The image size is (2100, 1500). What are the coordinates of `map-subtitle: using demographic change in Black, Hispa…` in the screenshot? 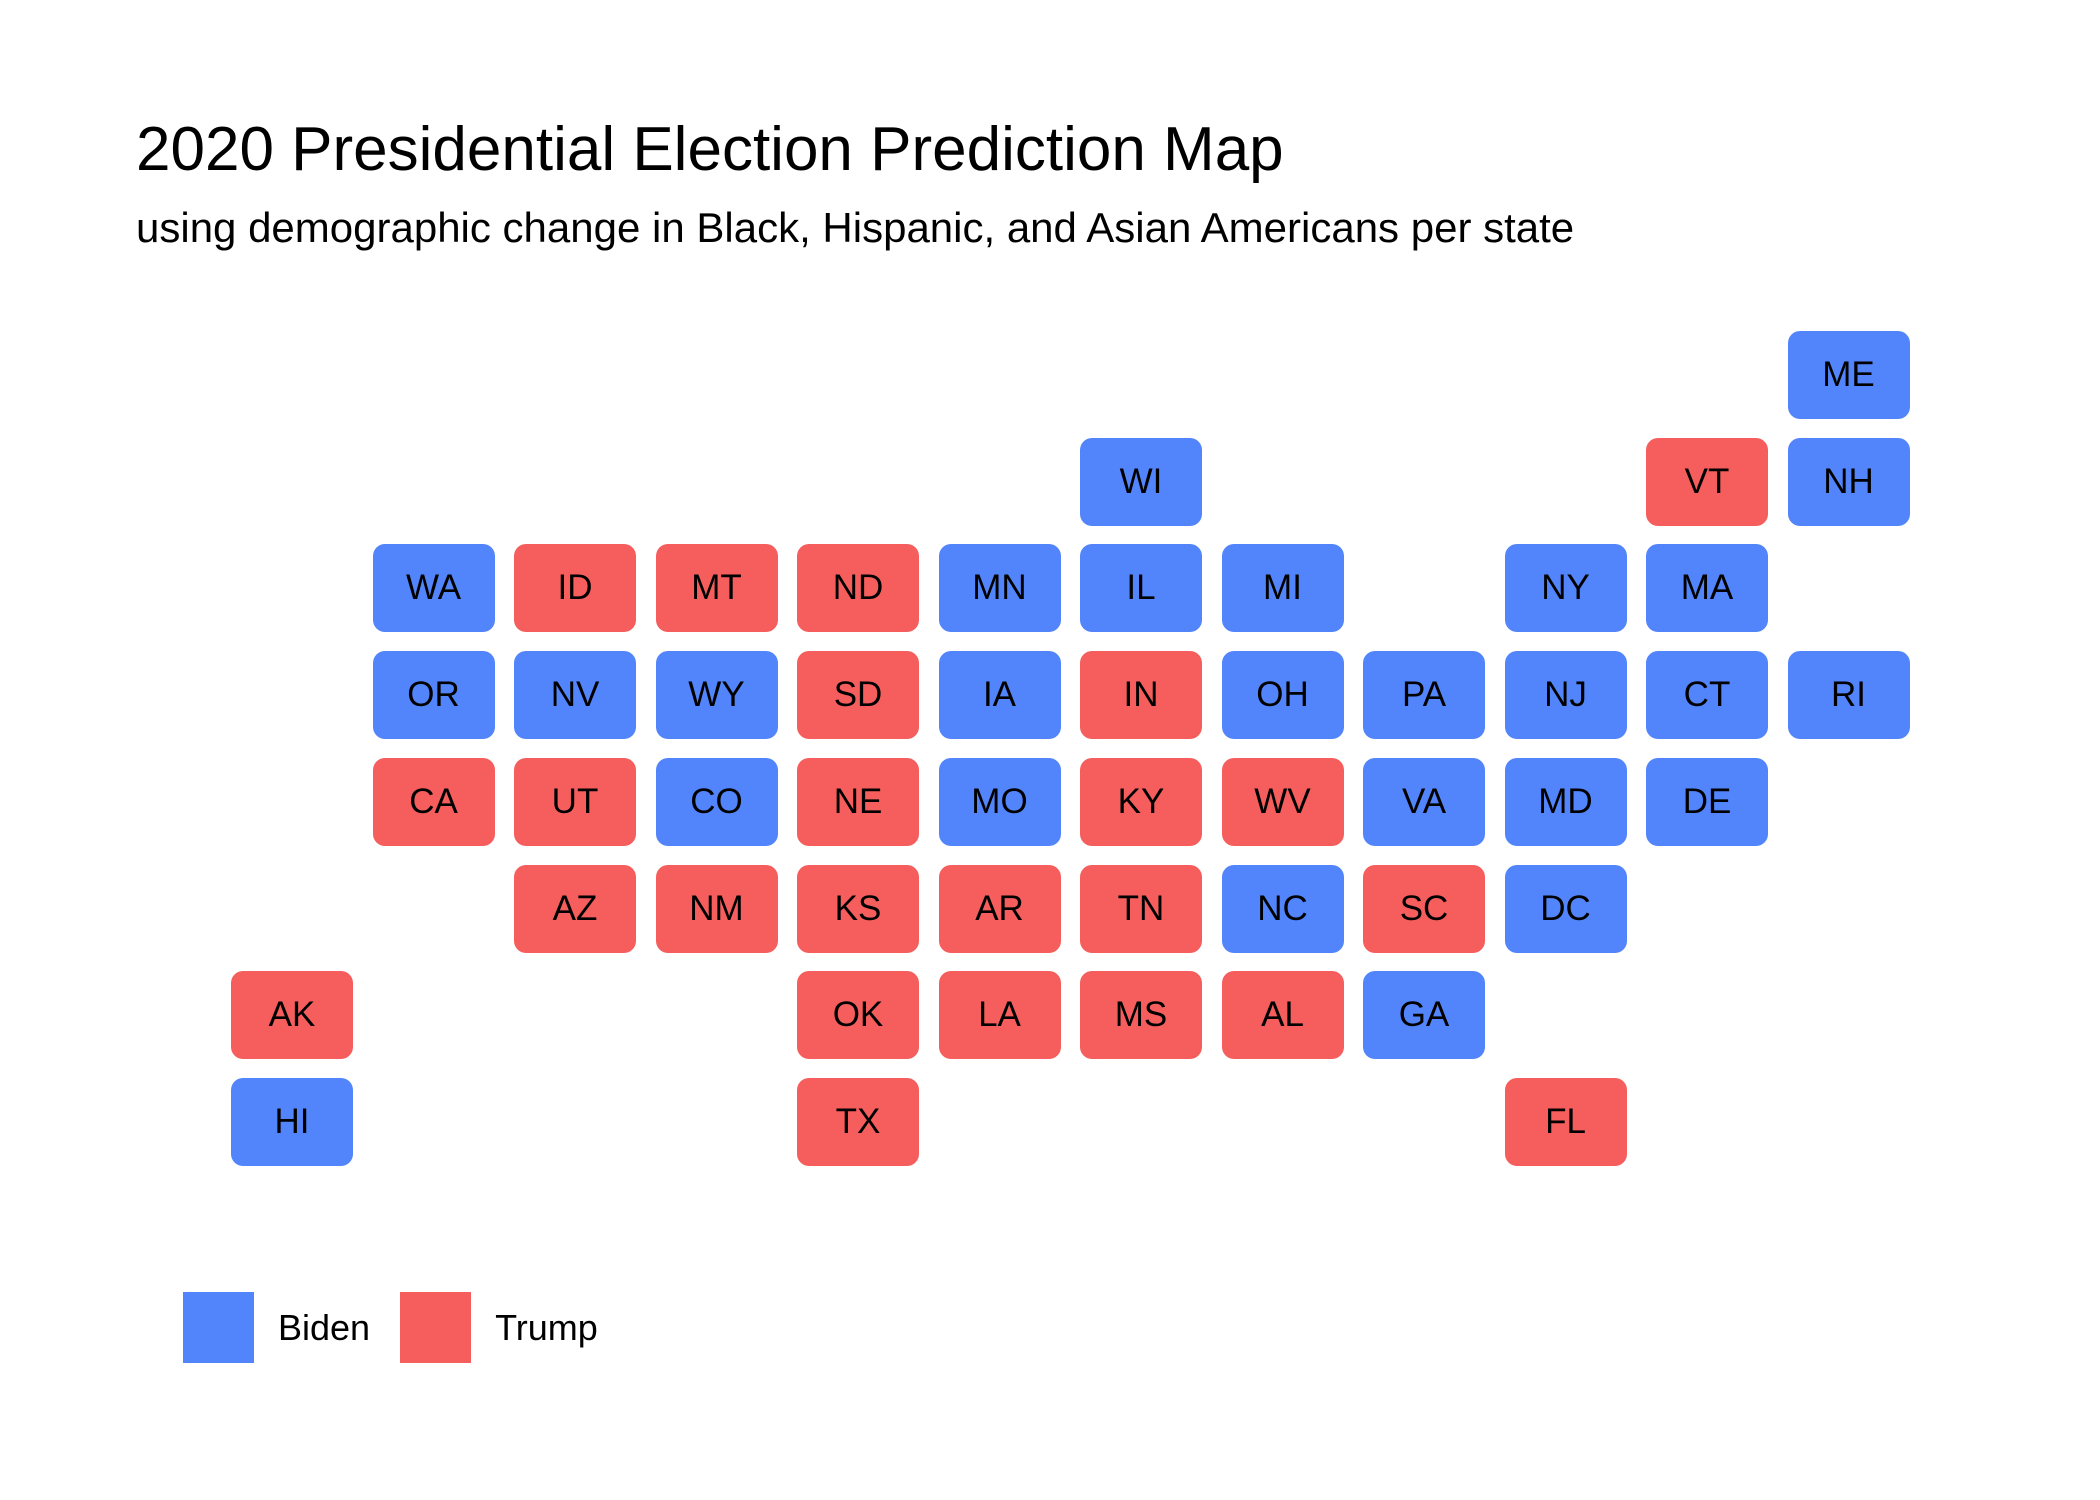 It's located at (855, 227).